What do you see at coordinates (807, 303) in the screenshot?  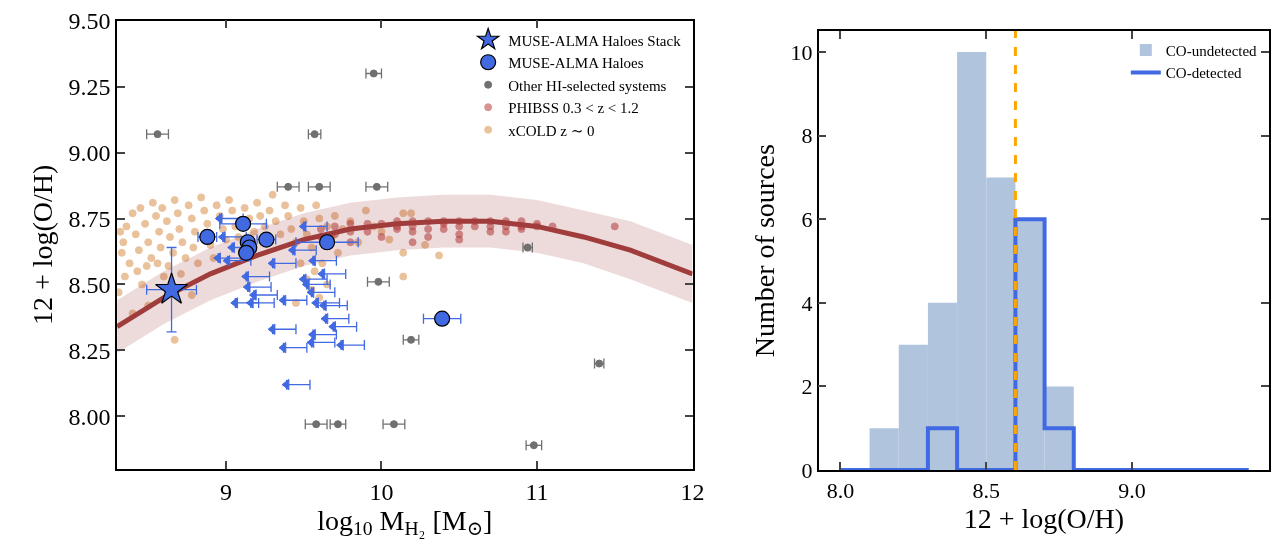 I see `y-tick-label: 4` at bounding box center [807, 303].